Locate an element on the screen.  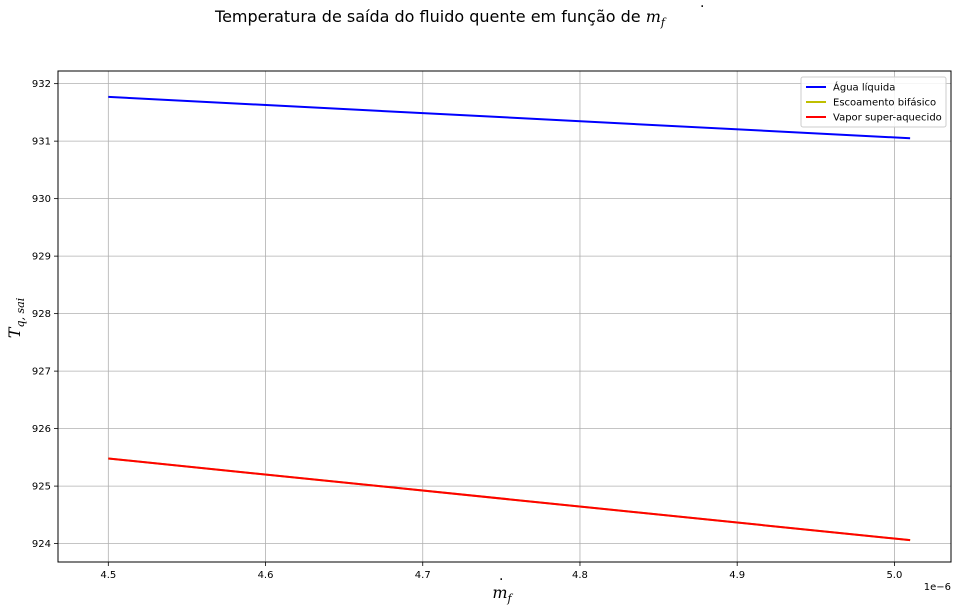
y-axis-label: Tq, sai is located at coordinates (16, 318).